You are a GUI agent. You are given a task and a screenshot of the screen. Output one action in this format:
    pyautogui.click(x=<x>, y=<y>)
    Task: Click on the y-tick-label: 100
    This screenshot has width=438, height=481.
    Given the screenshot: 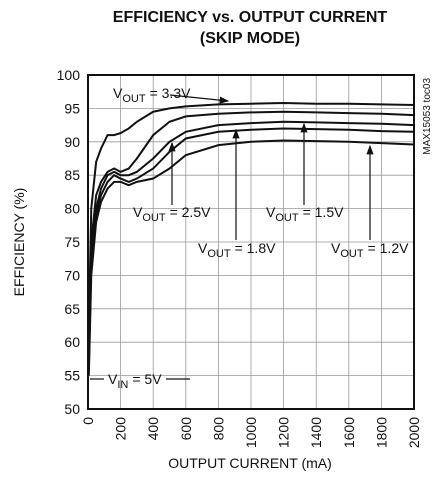 What is the action you would take?
    pyautogui.click(x=69, y=75)
    